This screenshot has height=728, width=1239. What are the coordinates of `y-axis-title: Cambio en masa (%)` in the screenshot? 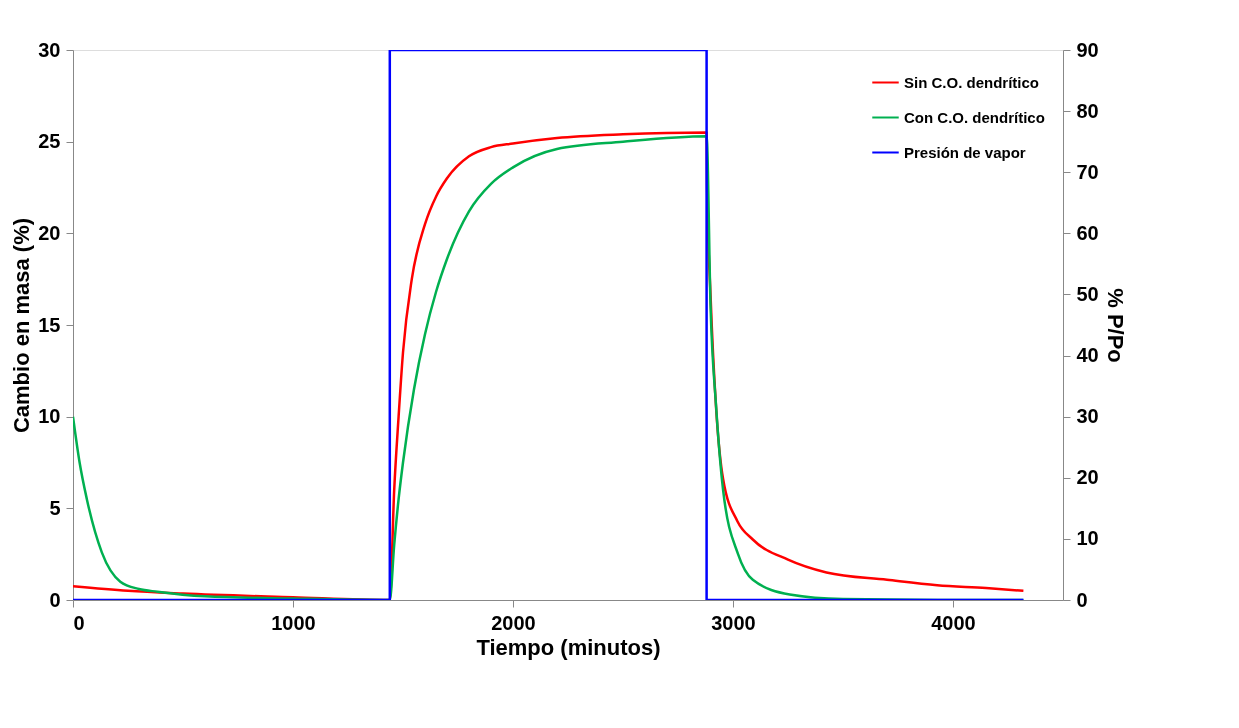 It's located at (22, 325).